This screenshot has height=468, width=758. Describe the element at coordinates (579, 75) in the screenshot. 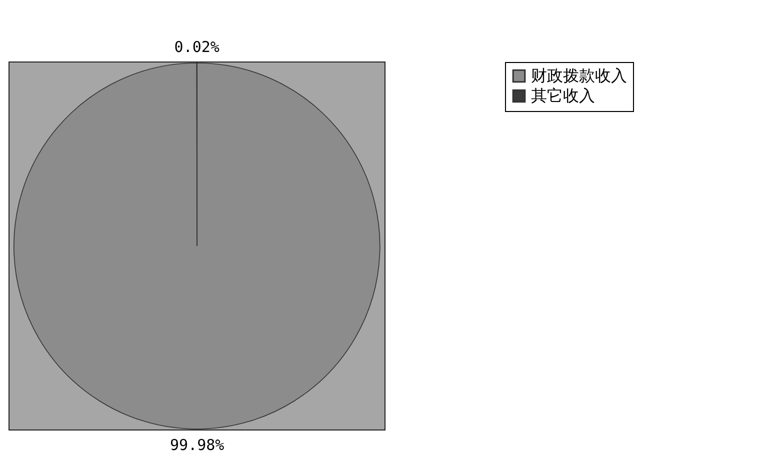

I see `legend-label: 财政拨款收入` at that location.